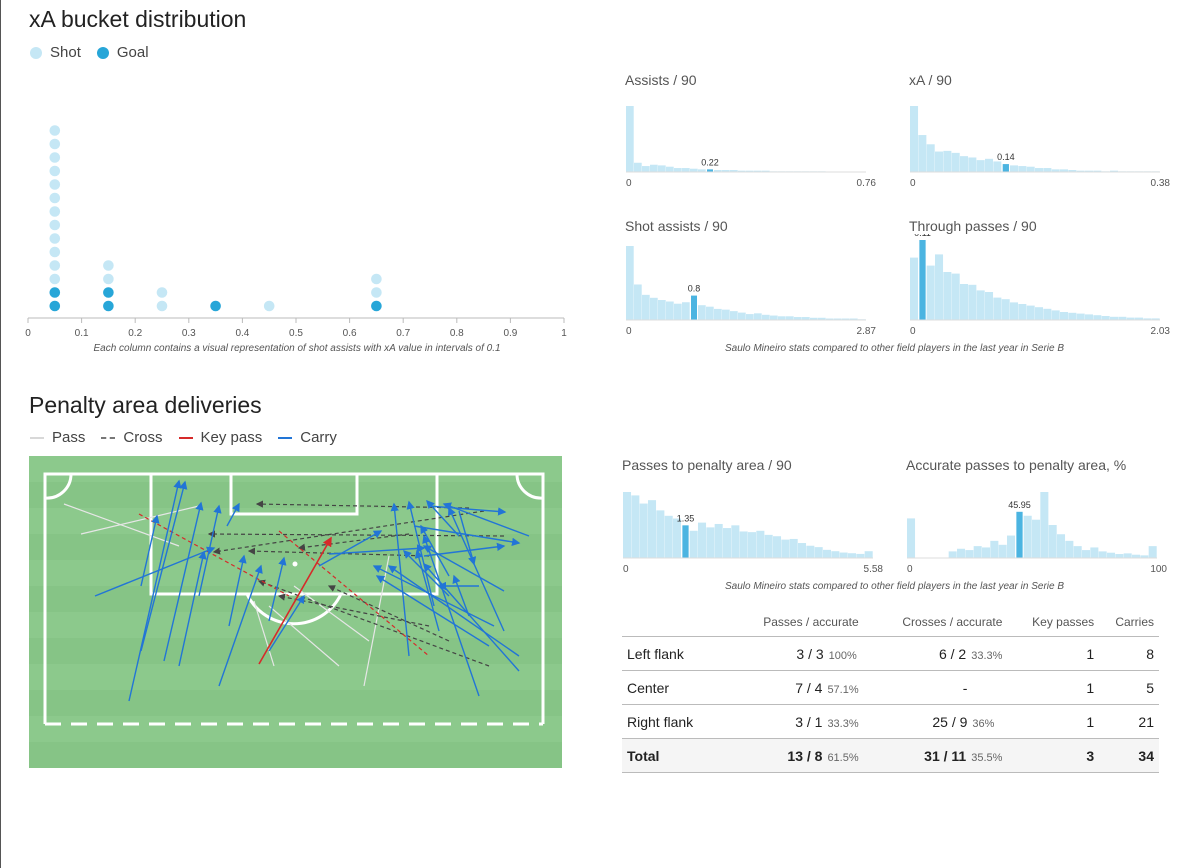 This screenshot has height=868, width=1185. Describe the element at coordinates (795, 653) in the screenshot. I see `row-passes: 3 / 3 100%` at that location.